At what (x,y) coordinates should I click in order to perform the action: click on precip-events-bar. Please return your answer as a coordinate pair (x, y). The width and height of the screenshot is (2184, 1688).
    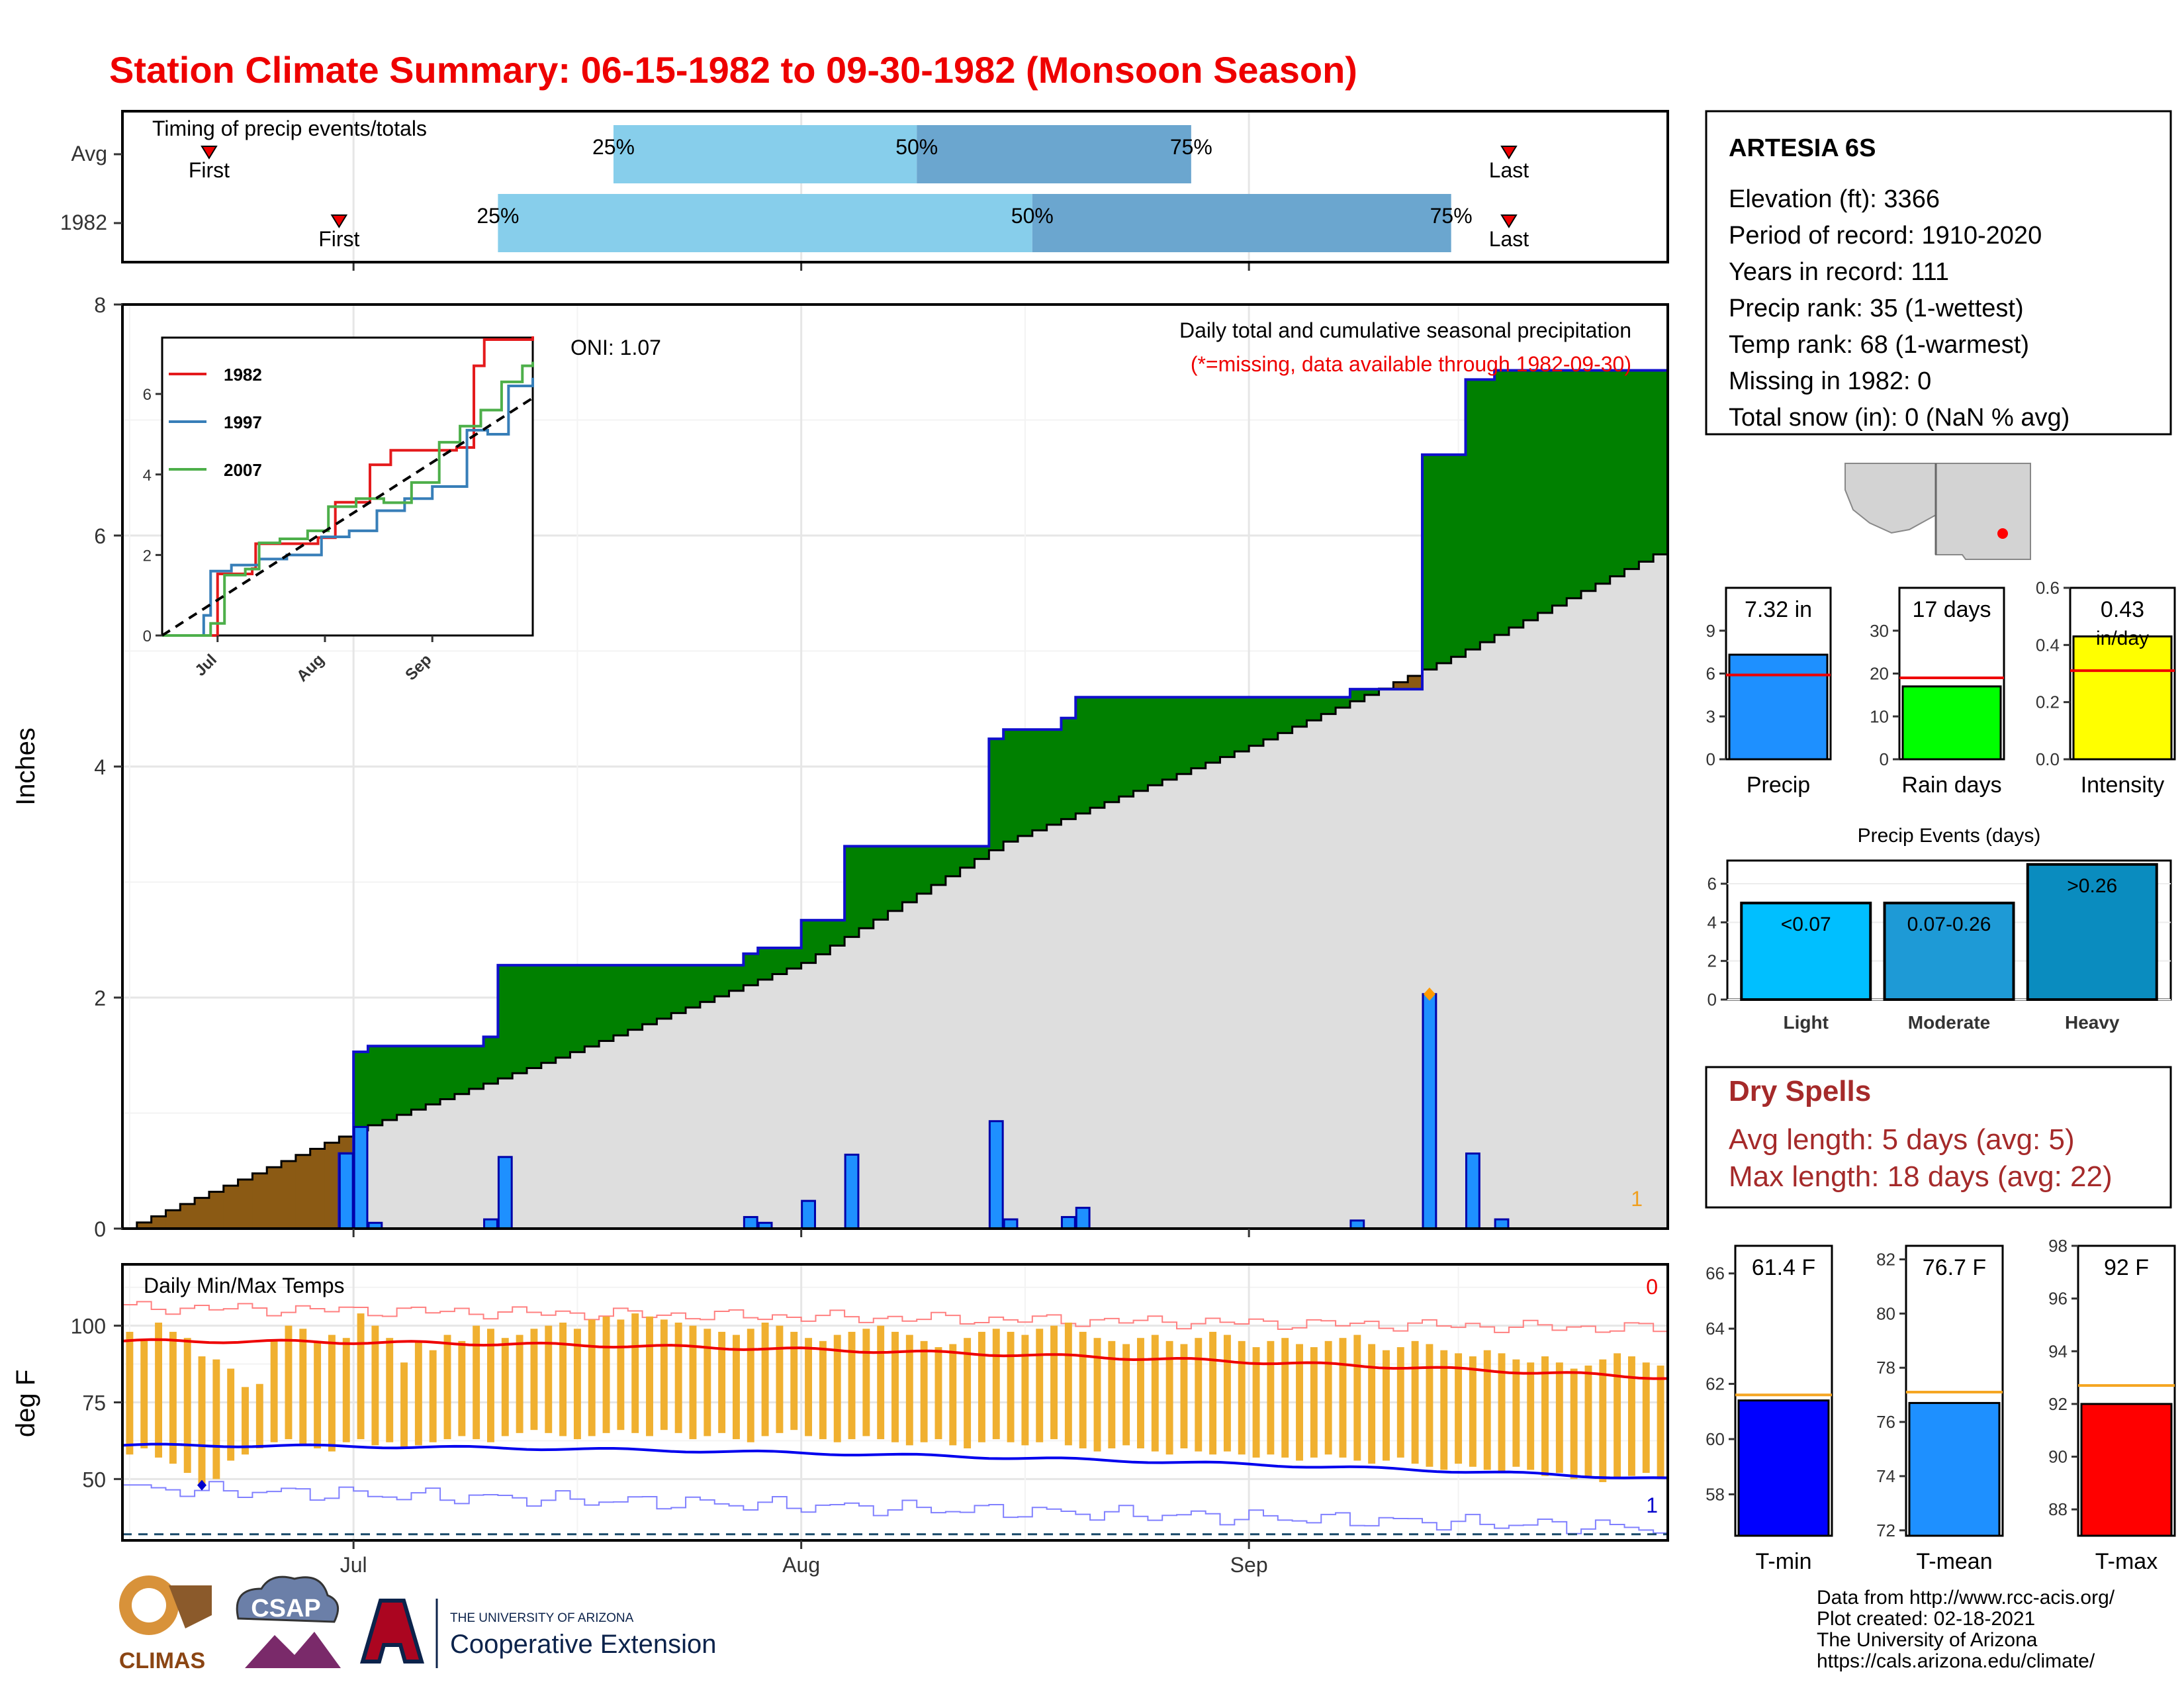
    Looking at the image, I should click on (1949, 951).